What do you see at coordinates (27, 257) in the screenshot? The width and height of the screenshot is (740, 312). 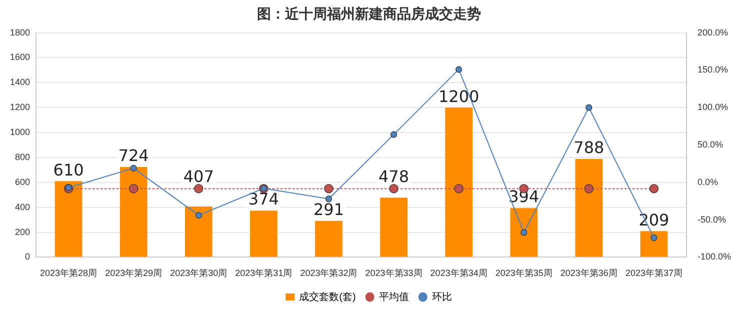 I see `y-tick-label: 0` at bounding box center [27, 257].